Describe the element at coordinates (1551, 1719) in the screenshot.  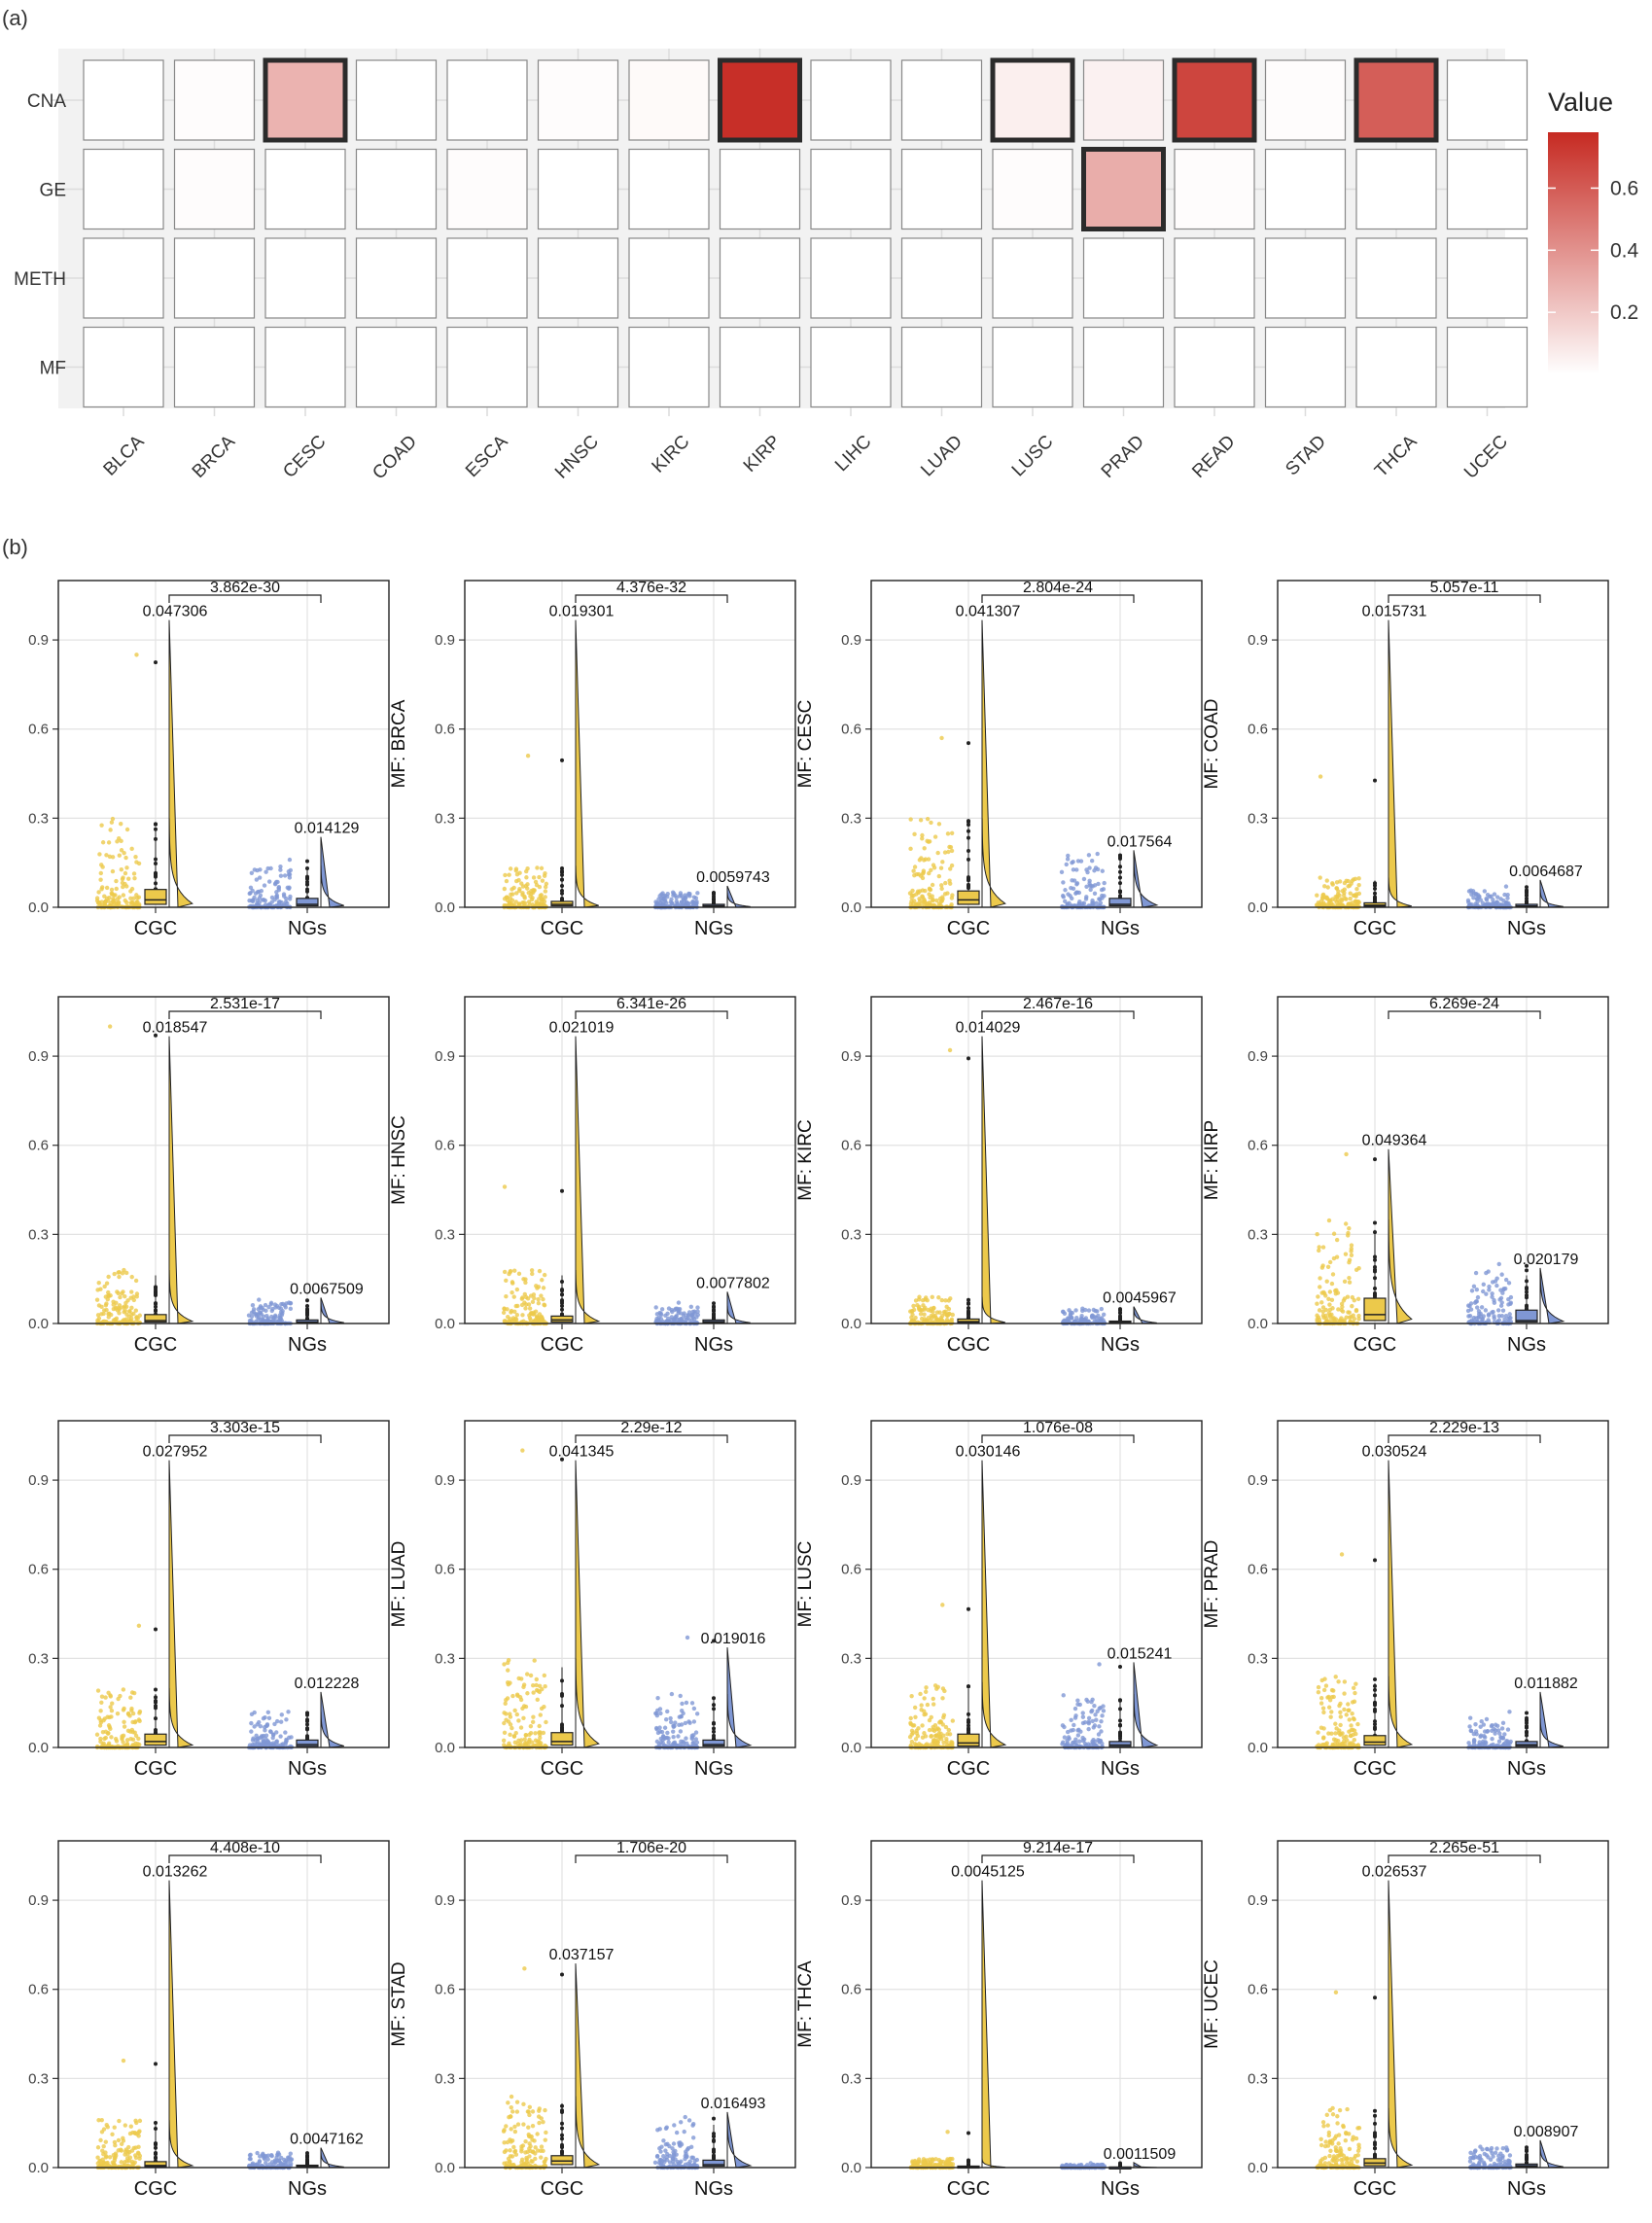
I see `density-half-violin` at that location.